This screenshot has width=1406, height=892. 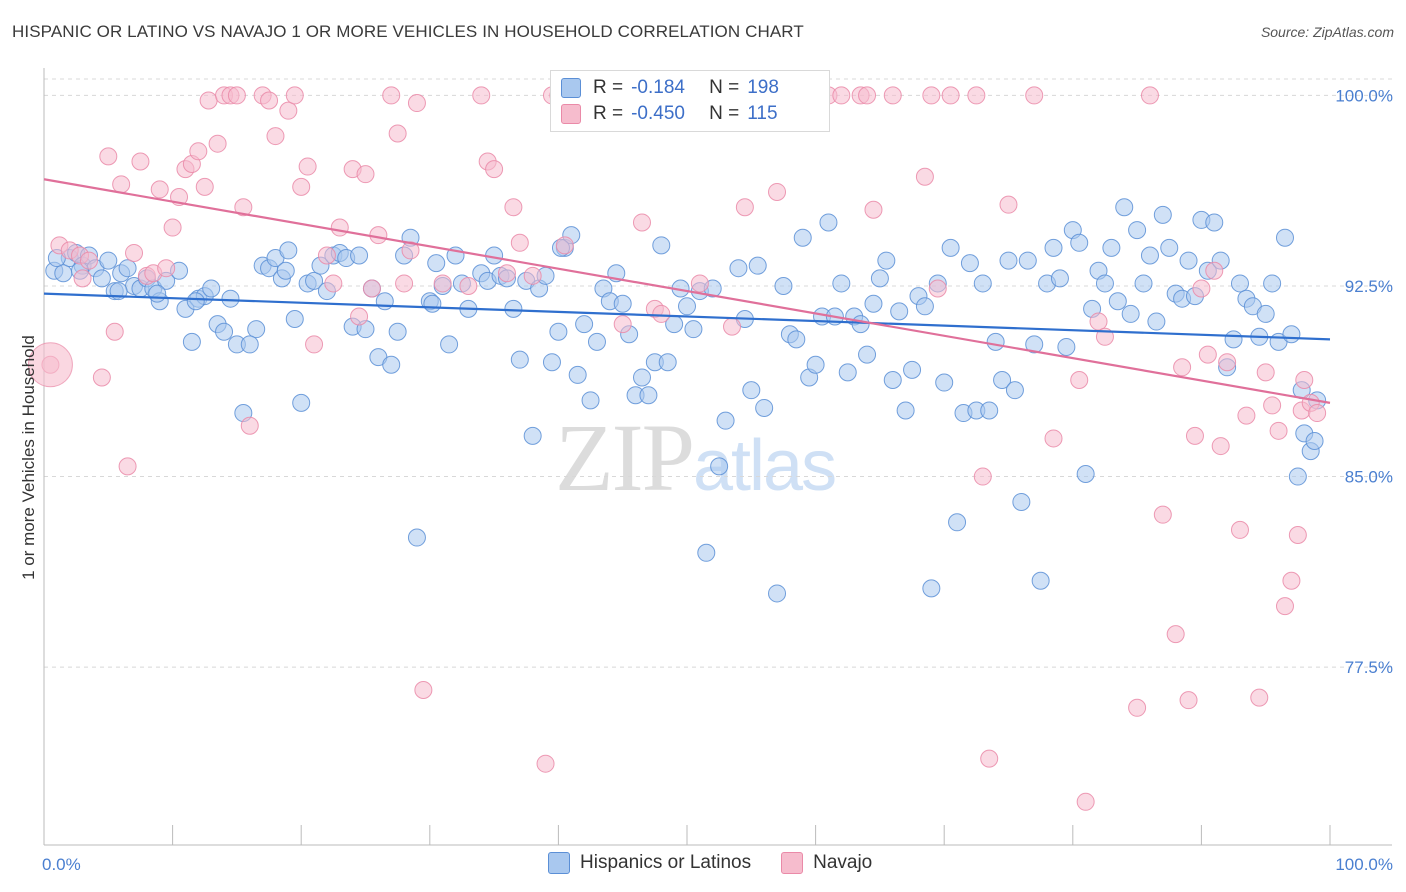 I want to click on watermark: ZIPatlas, so click(x=696, y=457).